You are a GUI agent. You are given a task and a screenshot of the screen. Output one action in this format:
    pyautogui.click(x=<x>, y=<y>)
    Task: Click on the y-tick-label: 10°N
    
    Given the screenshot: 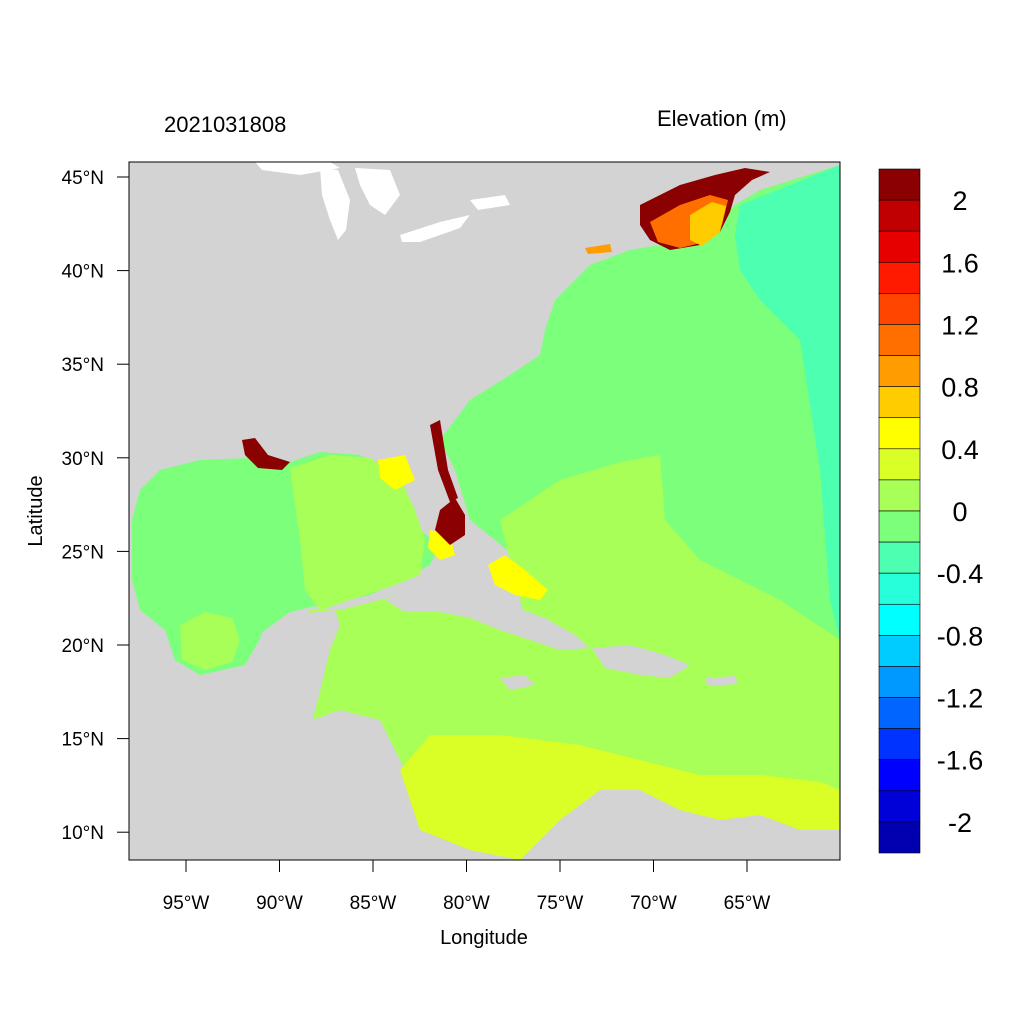 What is the action you would take?
    pyautogui.click(x=83, y=833)
    